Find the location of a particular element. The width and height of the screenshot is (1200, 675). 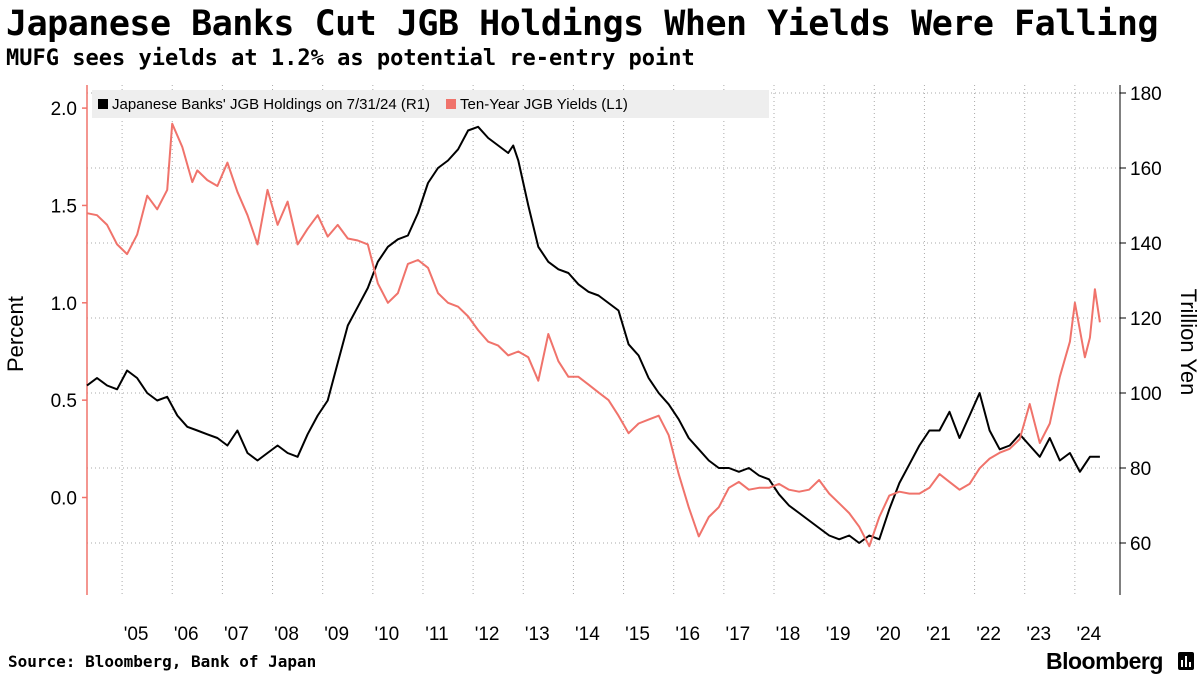

x-tick-label: '23 is located at coordinates (1038, 634).